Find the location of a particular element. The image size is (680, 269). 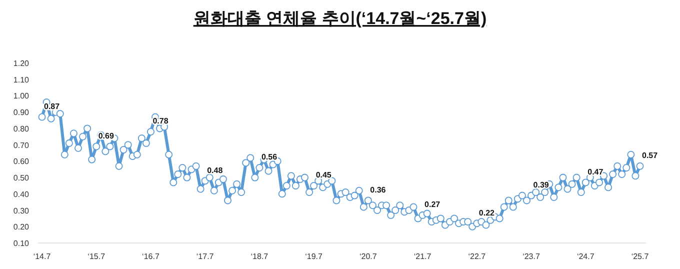

y-tick-label: 1.00 is located at coordinates (21, 96).